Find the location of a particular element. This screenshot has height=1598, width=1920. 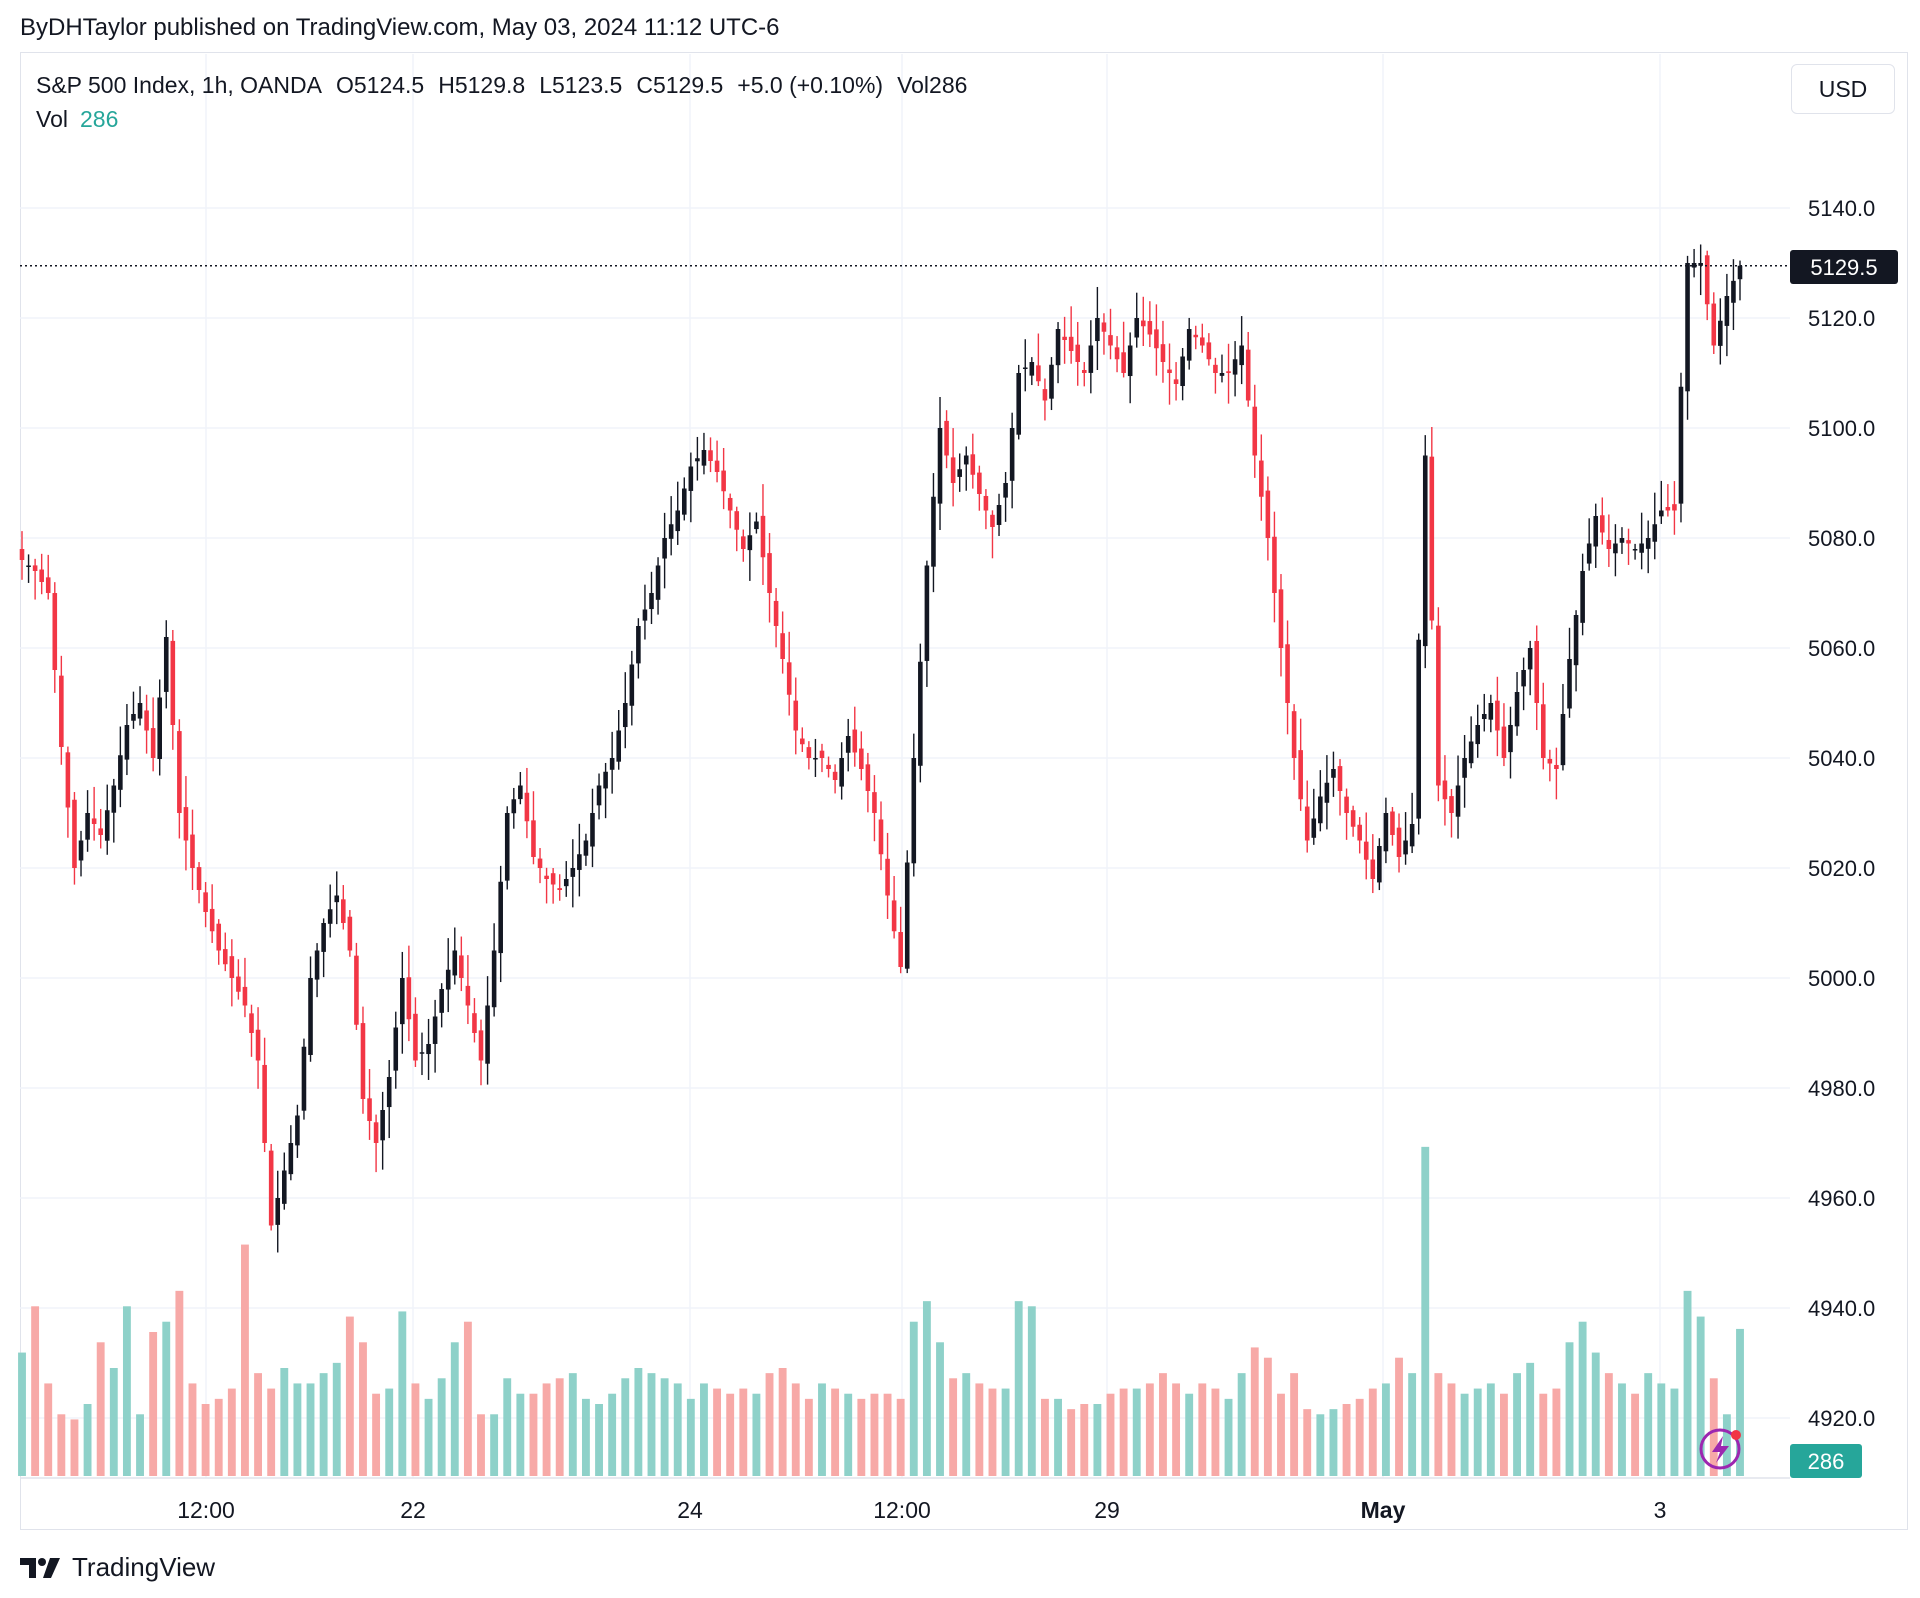

volume-legend: Vol 286 is located at coordinates (77, 119).